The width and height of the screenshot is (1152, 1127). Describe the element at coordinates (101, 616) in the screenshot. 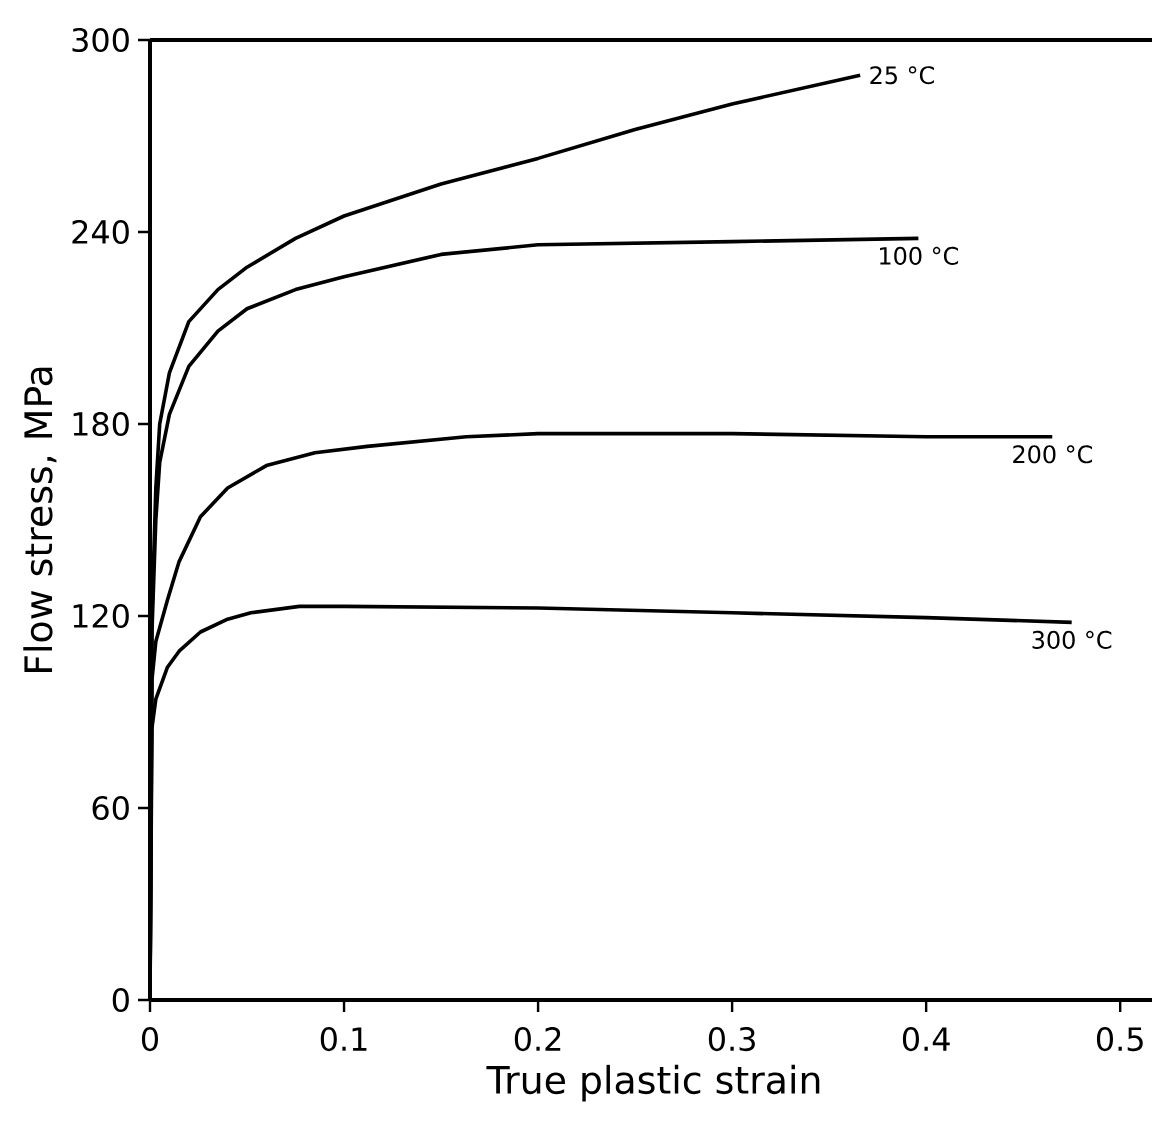

I see `y-tick-label: 120` at that location.